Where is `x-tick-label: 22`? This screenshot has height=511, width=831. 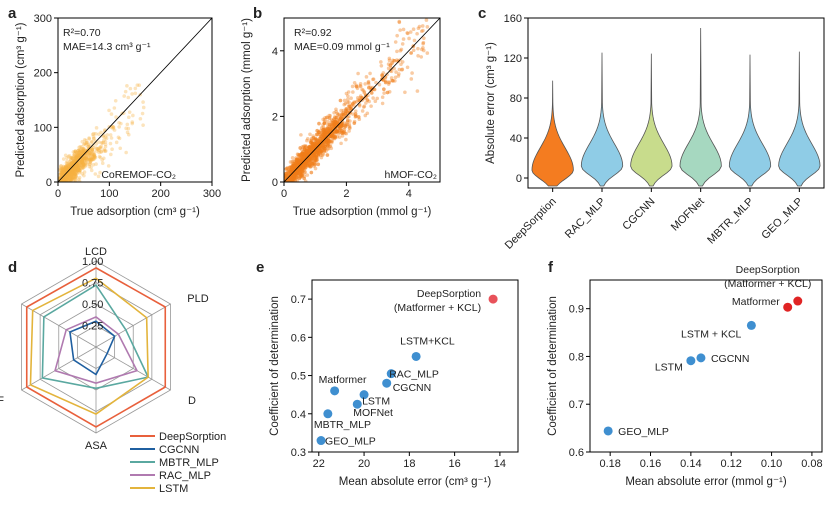
x-tick-label: 22 is located at coordinates (319, 464).